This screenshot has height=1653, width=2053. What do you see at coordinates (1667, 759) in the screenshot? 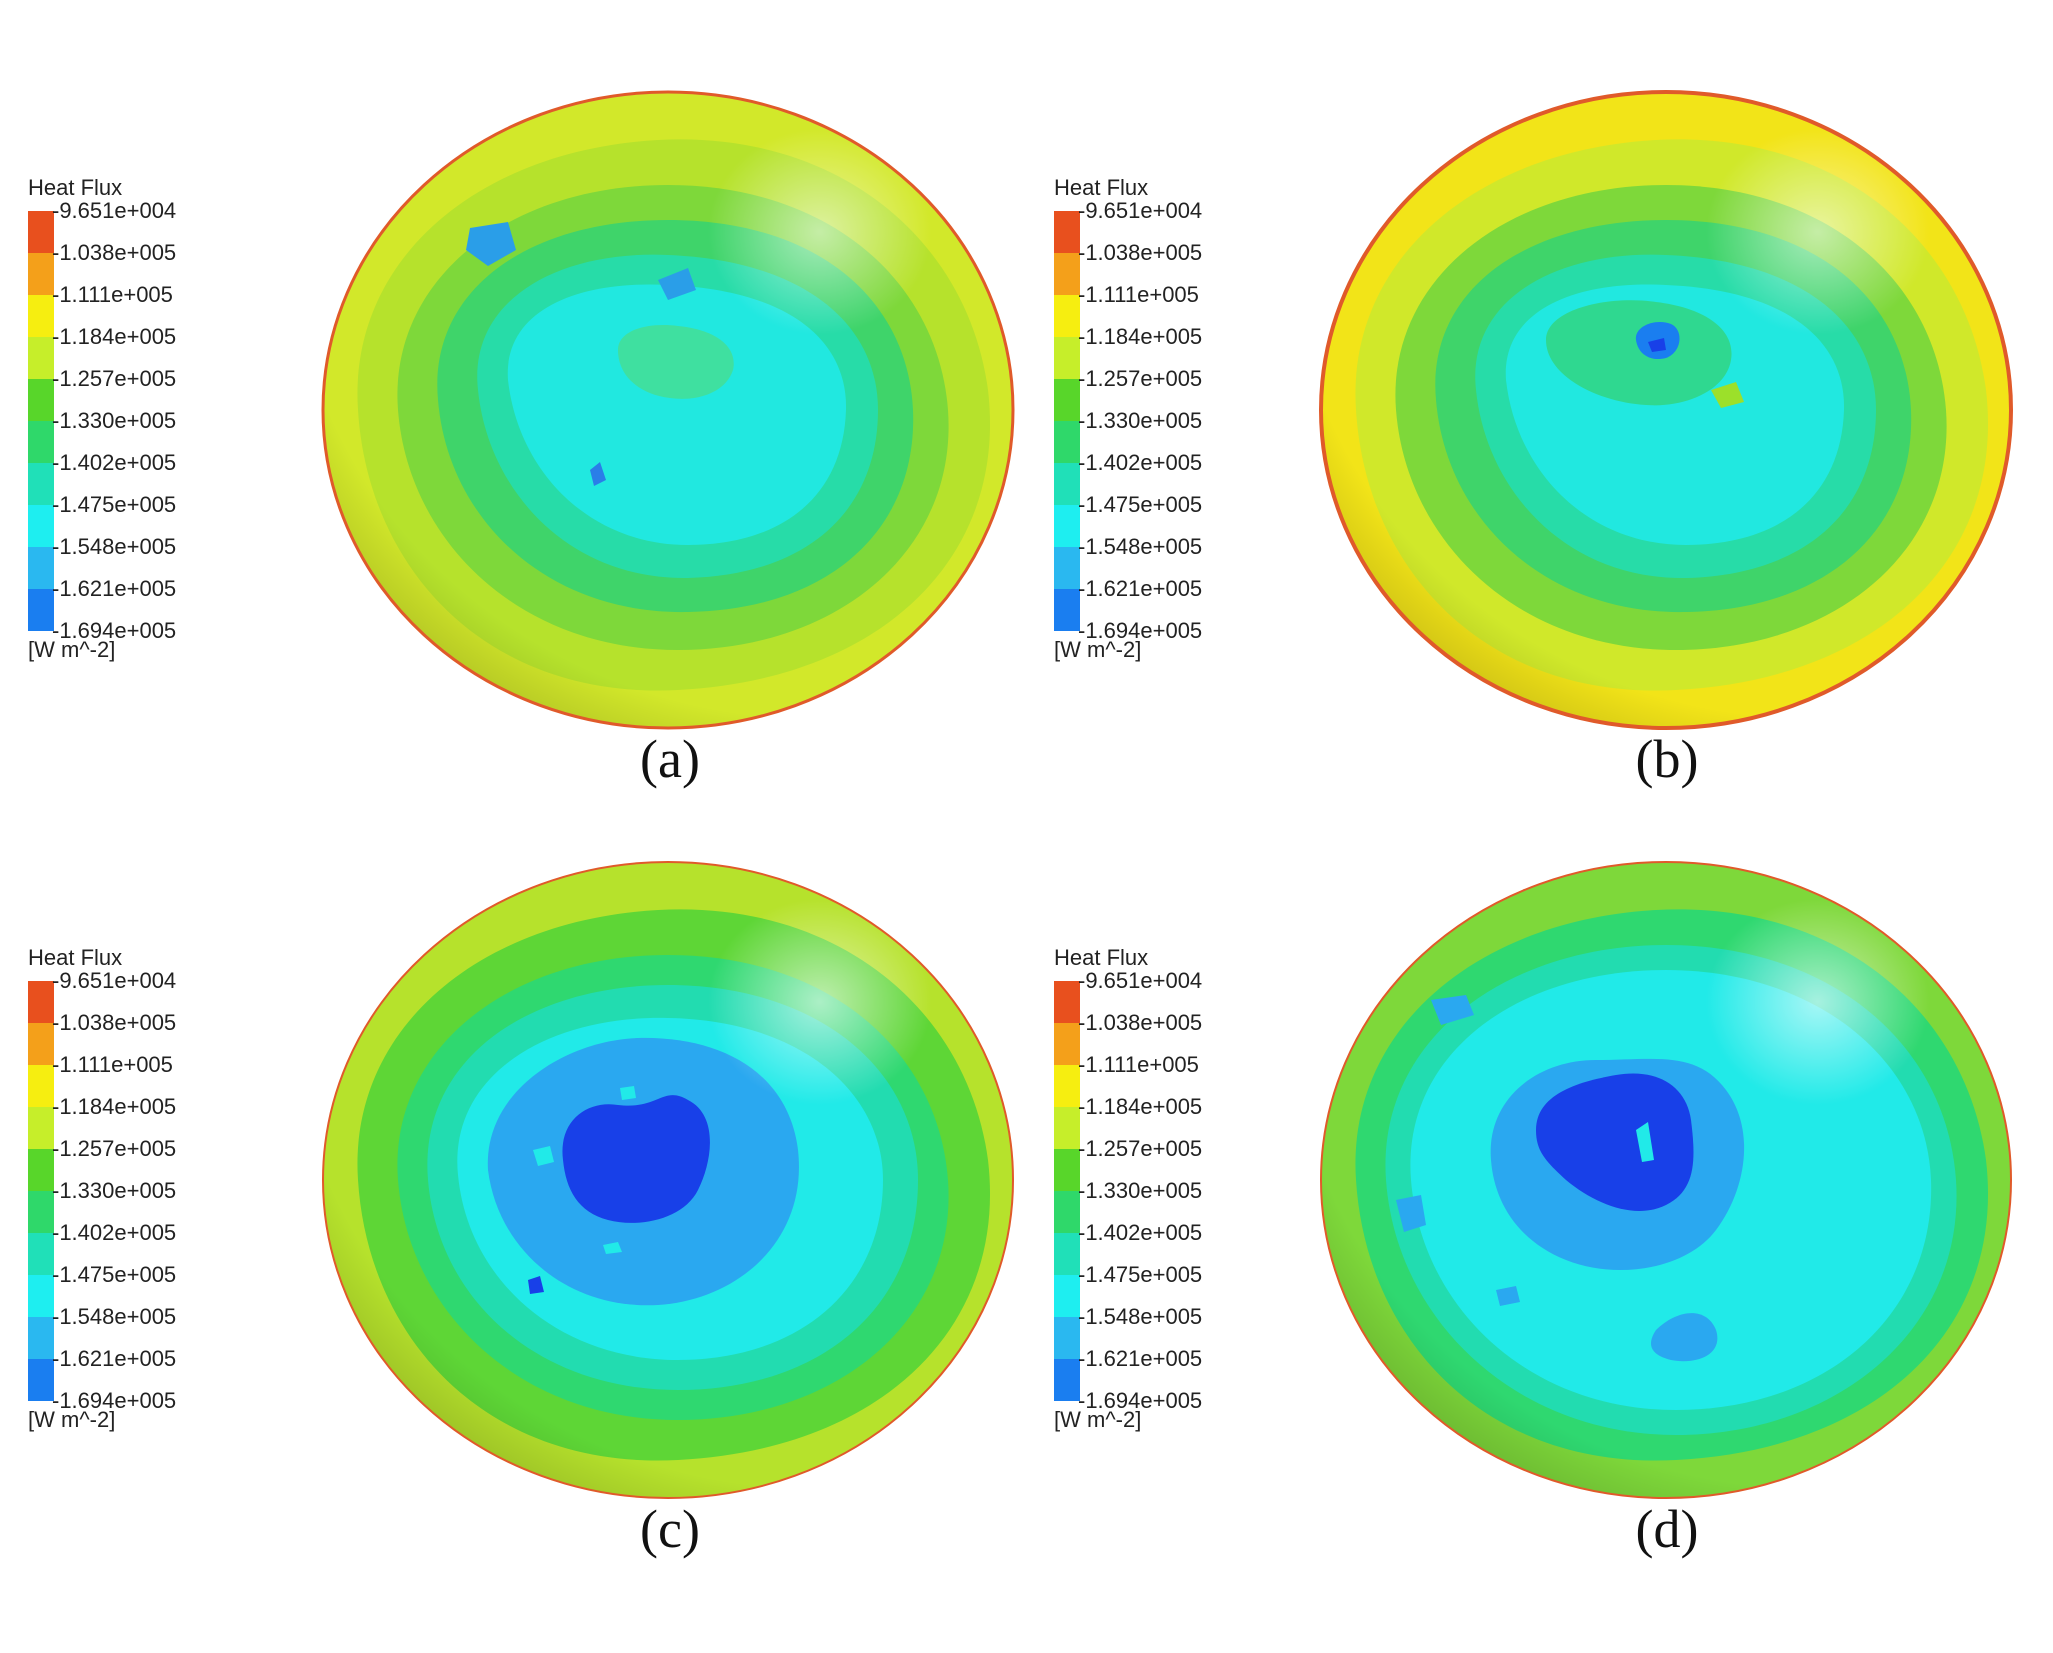
I see `panel-caption: (b)` at bounding box center [1667, 759].